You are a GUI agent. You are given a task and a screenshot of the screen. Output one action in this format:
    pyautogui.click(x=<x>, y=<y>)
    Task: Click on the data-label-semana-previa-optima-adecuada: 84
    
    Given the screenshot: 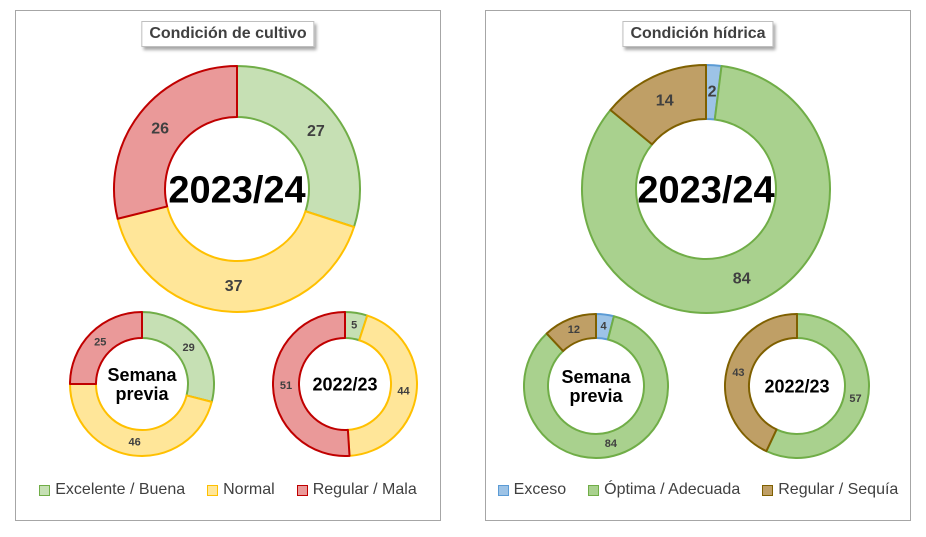 What is the action you would take?
    pyautogui.click(x=611, y=444)
    